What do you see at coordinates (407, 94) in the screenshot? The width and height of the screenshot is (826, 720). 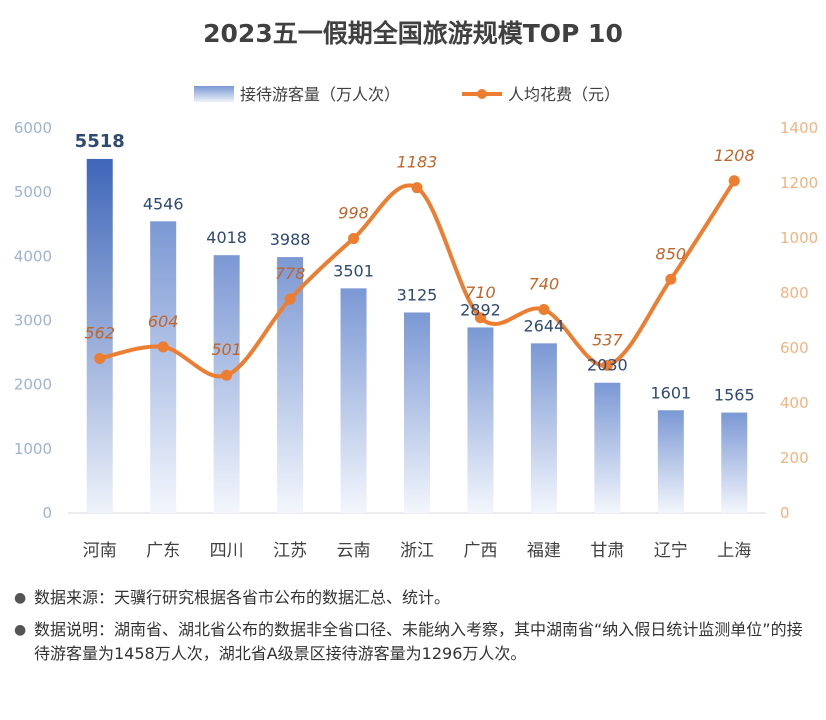 I see `legend: 接待游客量（万人次） 人均花费（元）` at bounding box center [407, 94].